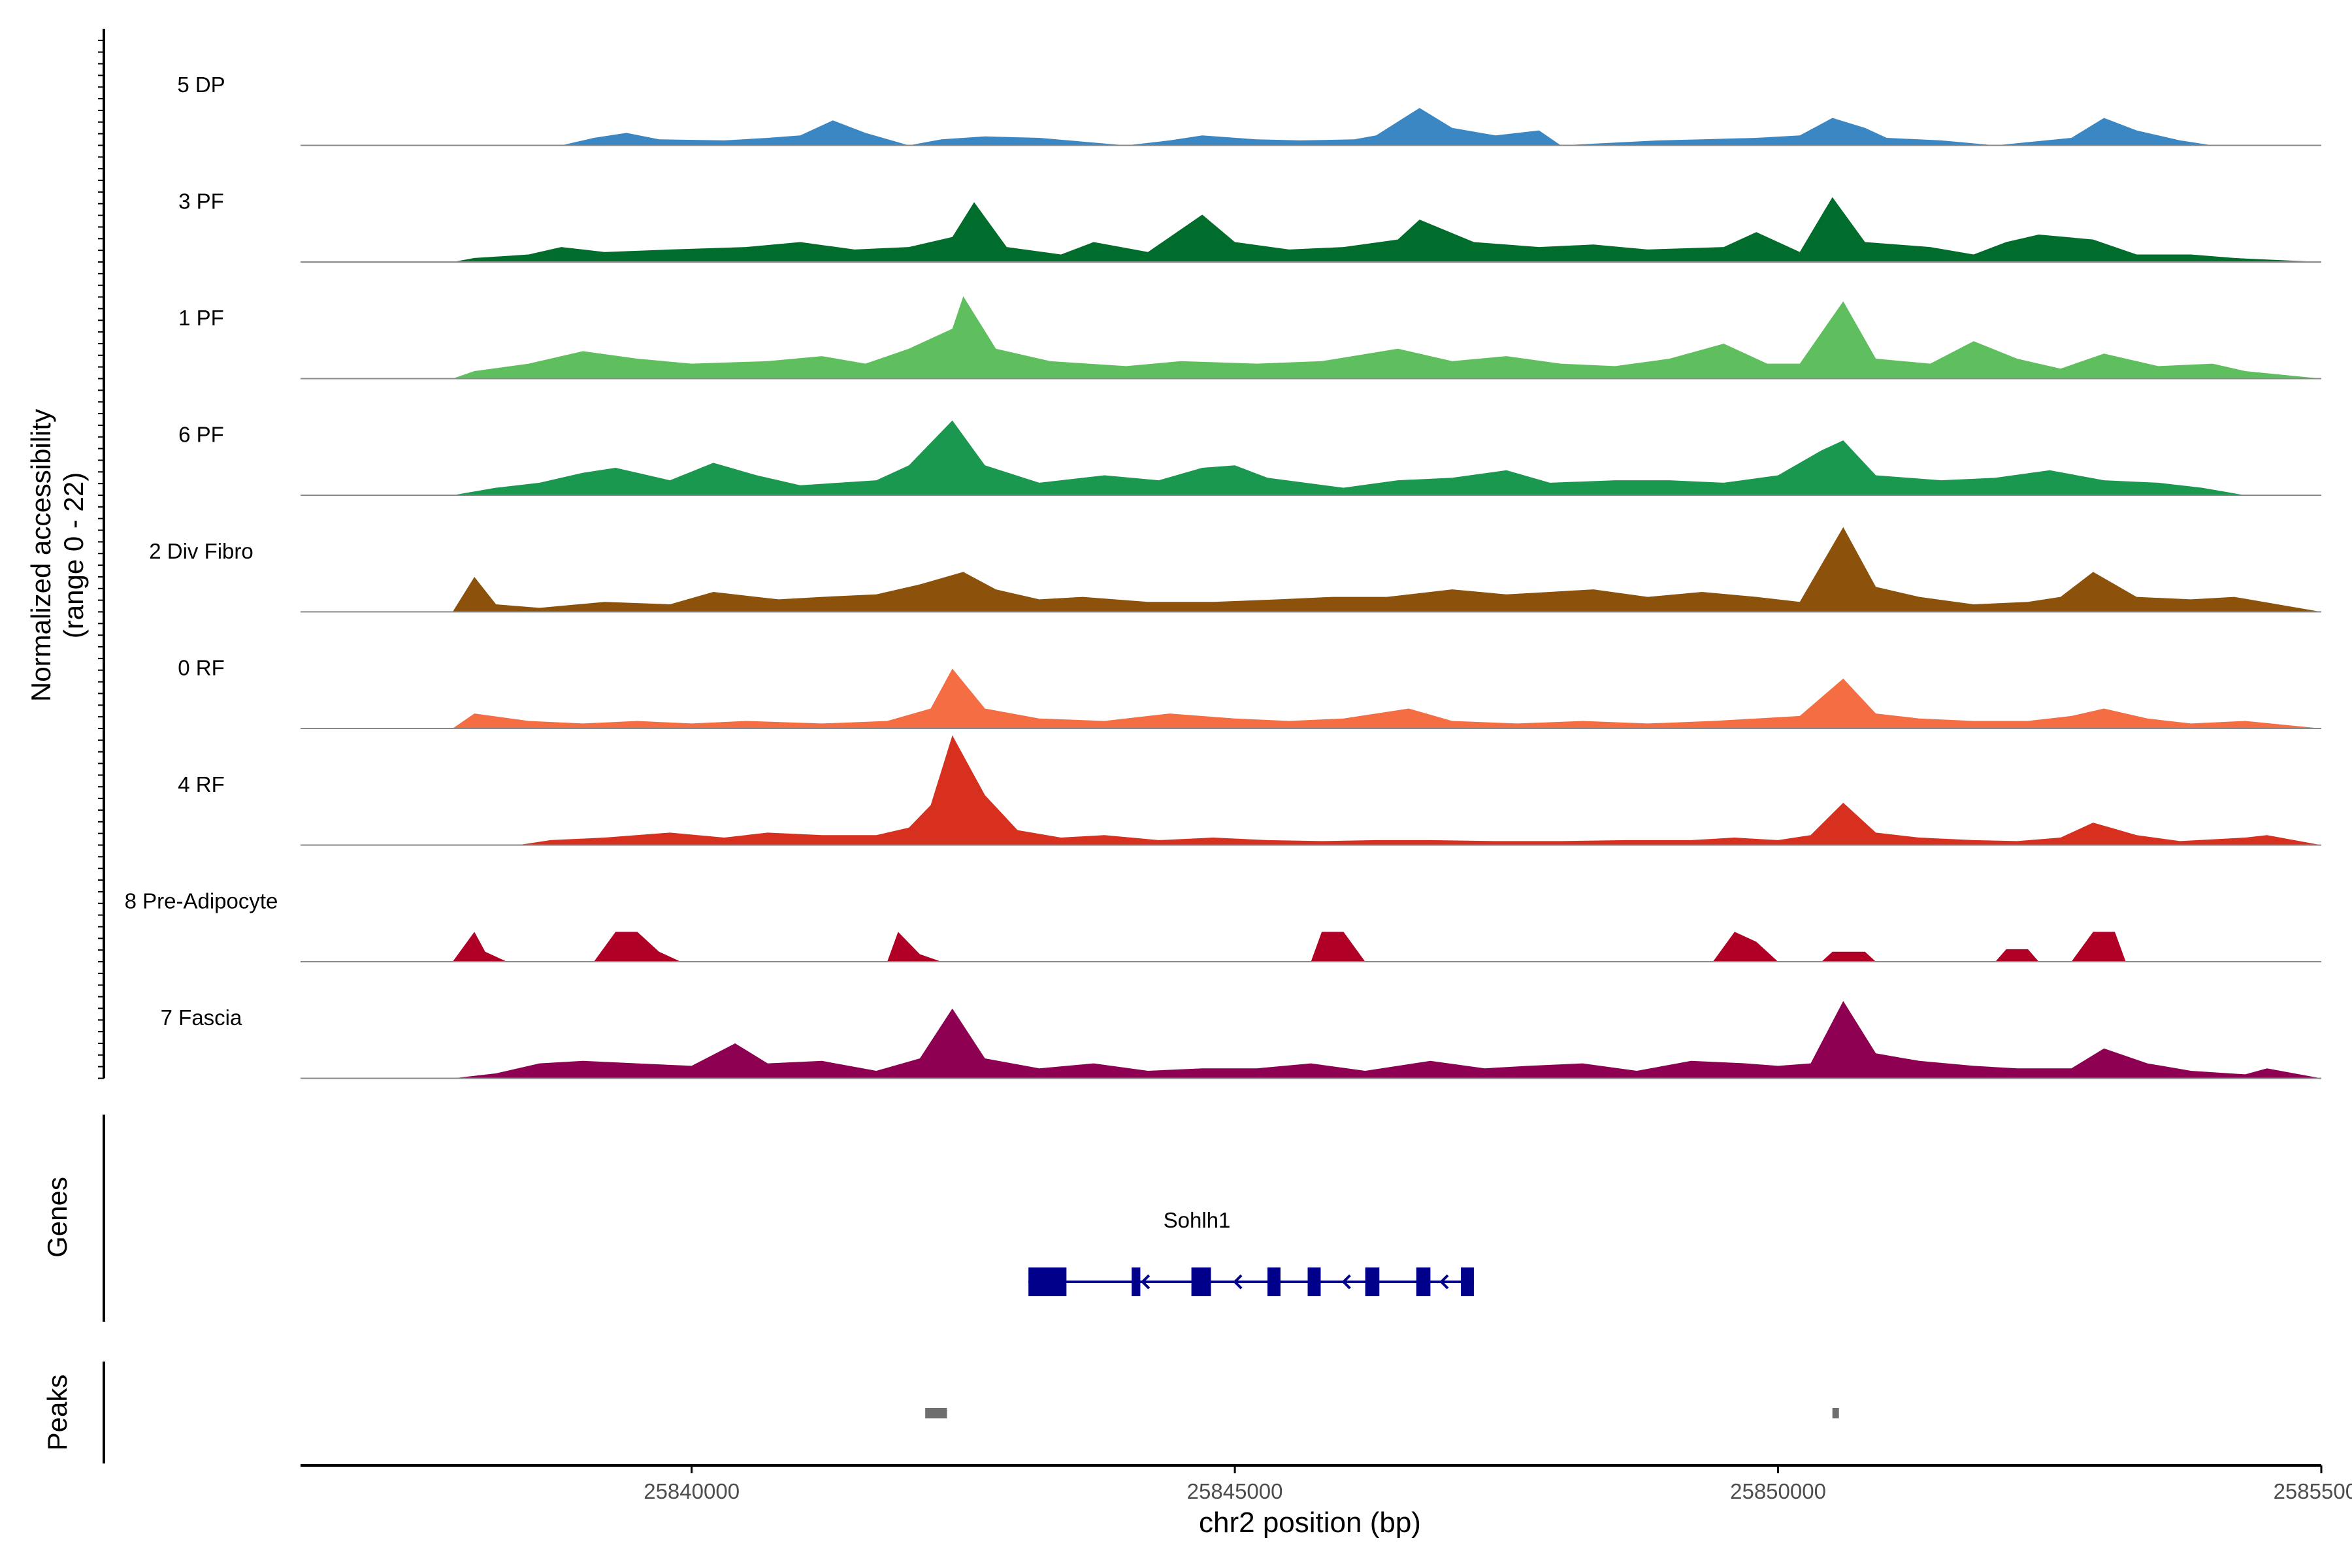 The image size is (2352, 1568). Describe the element at coordinates (2313, 1491) in the screenshot. I see `x-tick-label: 25855000` at that location.